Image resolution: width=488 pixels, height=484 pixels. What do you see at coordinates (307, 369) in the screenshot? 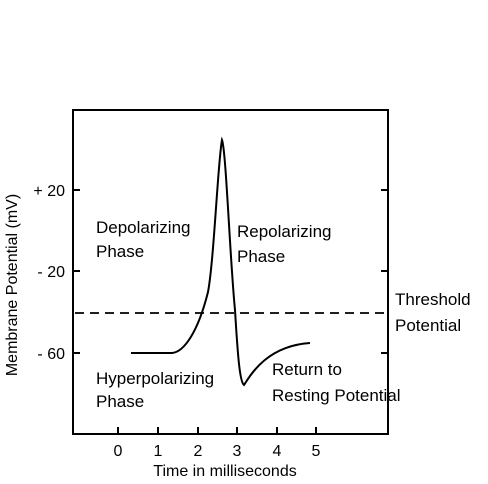
I see `resting-label-line1: Return to` at bounding box center [307, 369].